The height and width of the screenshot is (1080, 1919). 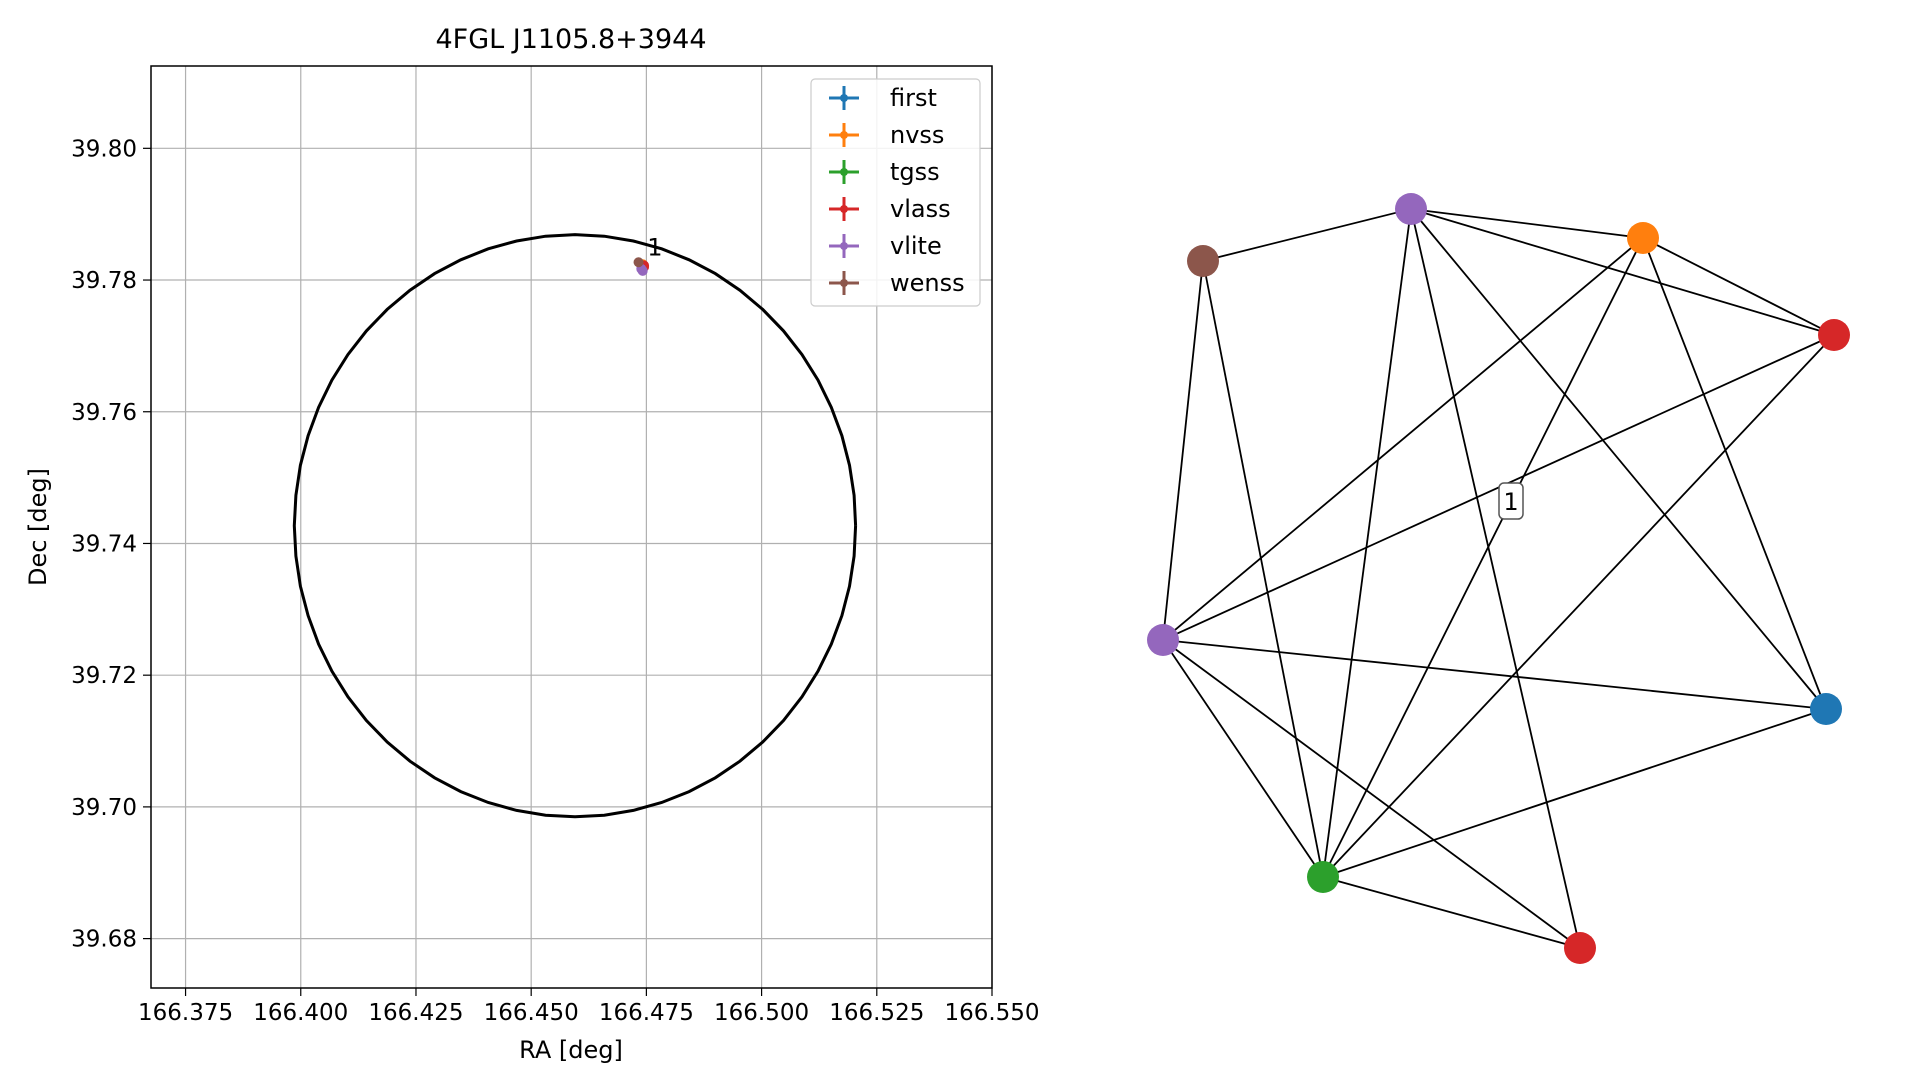 I want to click on cluster-label-text: 1, so click(x=1510, y=502).